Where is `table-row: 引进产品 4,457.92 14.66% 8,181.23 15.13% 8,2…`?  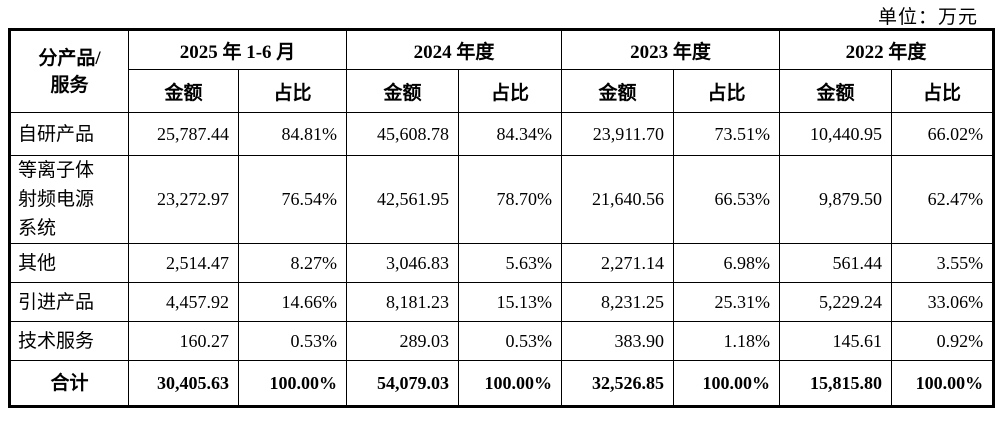
table-row: 引进产品 4,457.92 14.66% 8,181.23 15.13% 8,2… is located at coordinates (502, 302).